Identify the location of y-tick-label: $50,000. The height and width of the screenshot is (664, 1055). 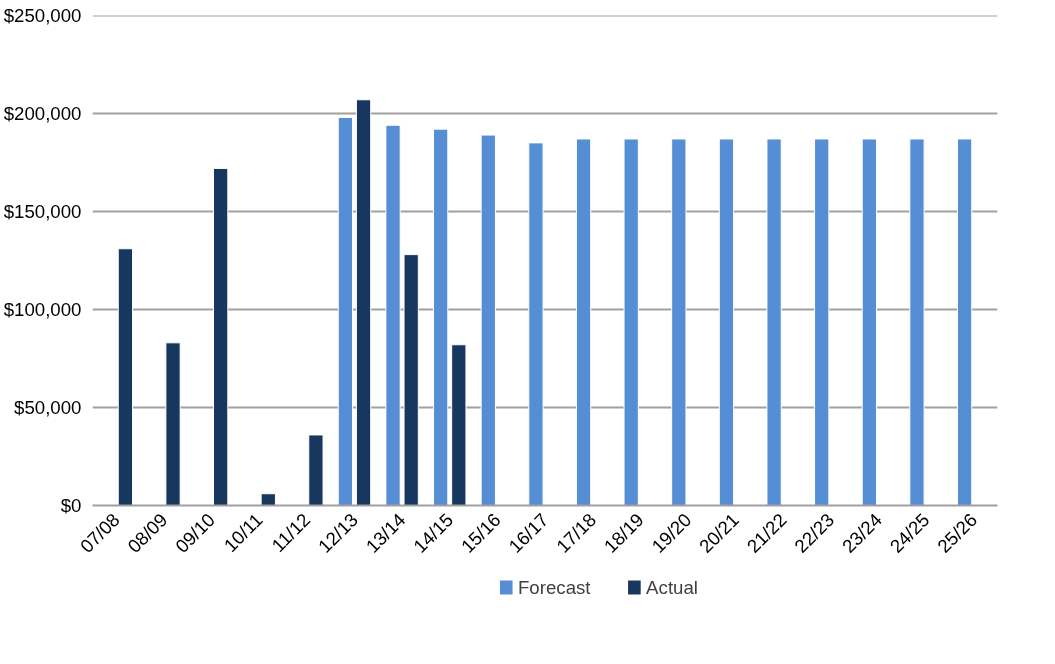
(48, 407).